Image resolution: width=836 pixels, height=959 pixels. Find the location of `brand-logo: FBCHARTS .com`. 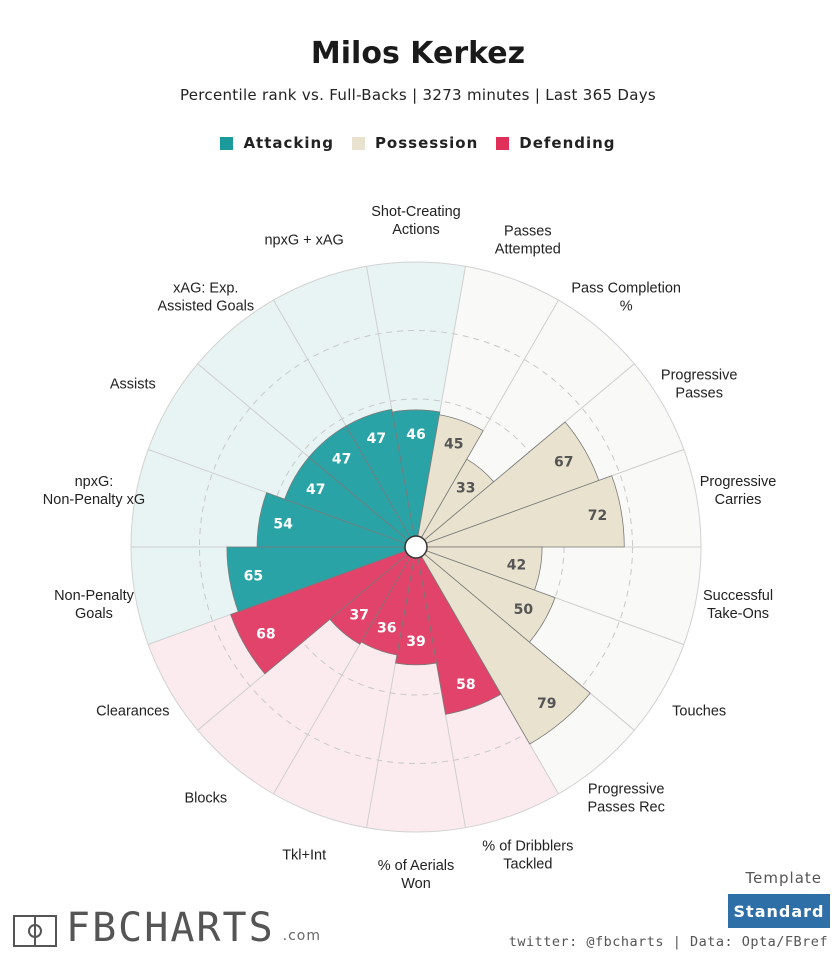

brand-logo: FBCHARTS .com is located at coordinates (166, 928).